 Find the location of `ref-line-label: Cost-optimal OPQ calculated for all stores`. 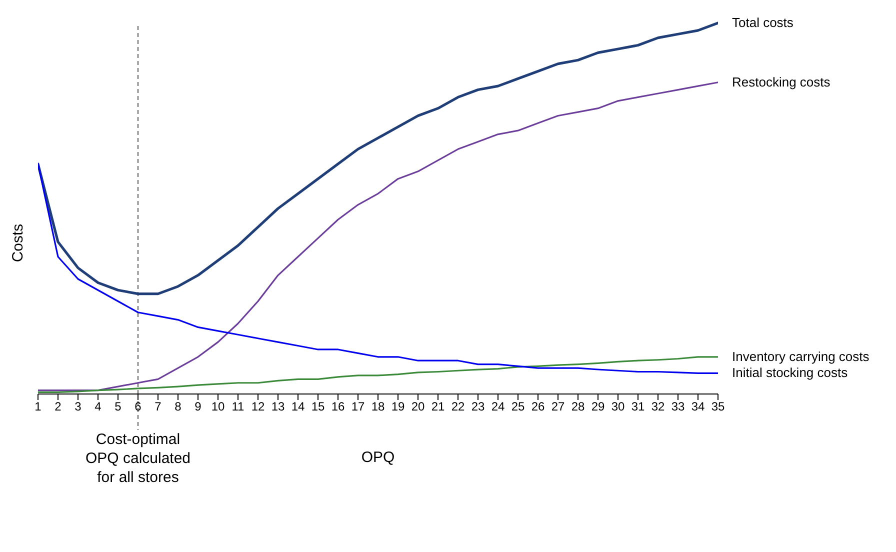

ref-line-label: Cost-optimal OPQ calculated for all stores is located at coordinates (138, 458).